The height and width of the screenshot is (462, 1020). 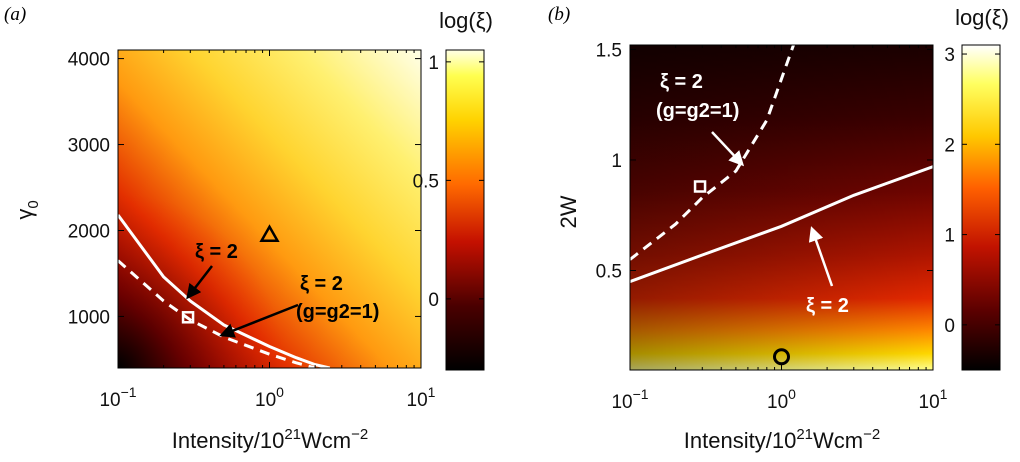 What do you see at coordinates (827, 306) in the screenshot?
I see `annotation-xi2-b: ξ = 2` at bounding box center [827, 306].